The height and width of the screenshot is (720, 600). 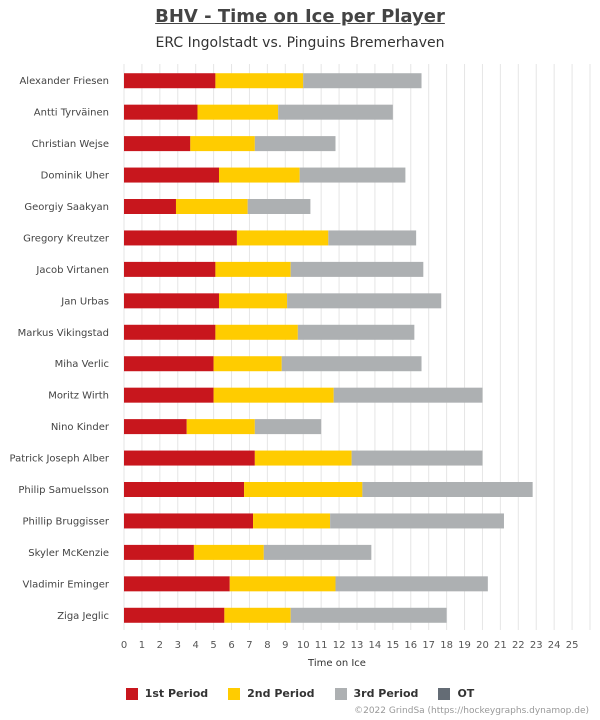 What do you see at coordinates (66, 207) in the screenshot?
I see `y-tick-label: Georgiy Saakyan` at bounding box center [66, 207].